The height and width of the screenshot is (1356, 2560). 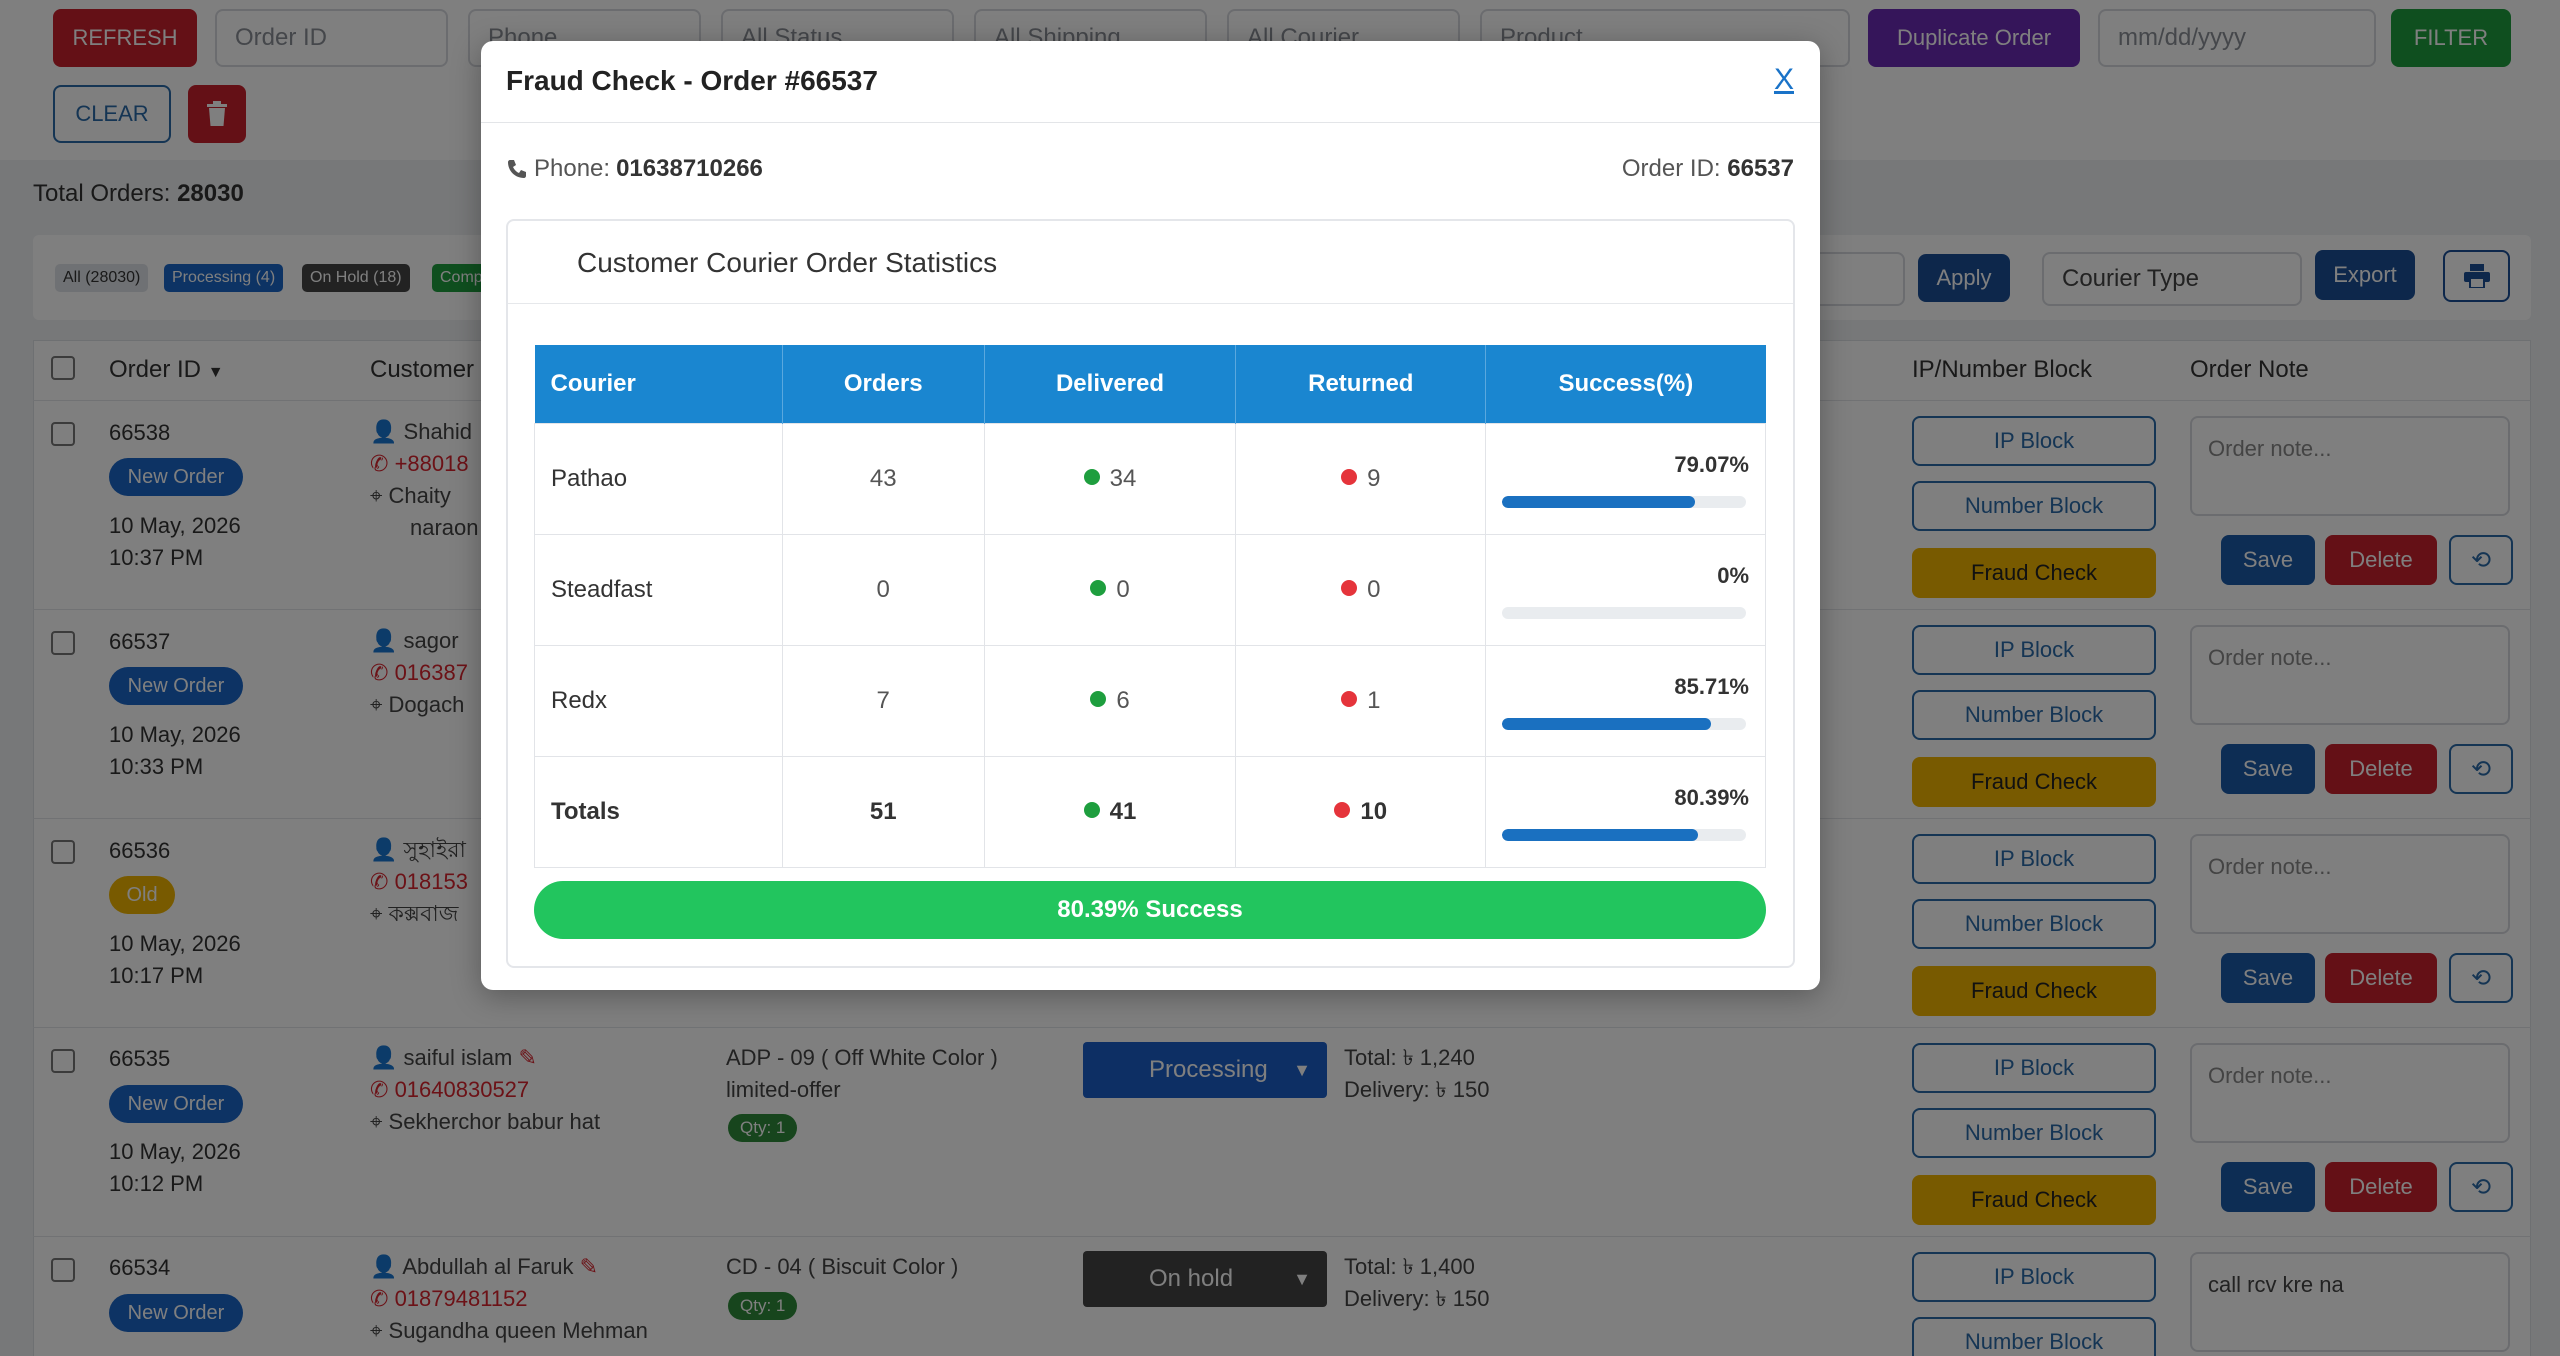 I want to click on courier-name: Steadfast, so click(x=658, y=589).